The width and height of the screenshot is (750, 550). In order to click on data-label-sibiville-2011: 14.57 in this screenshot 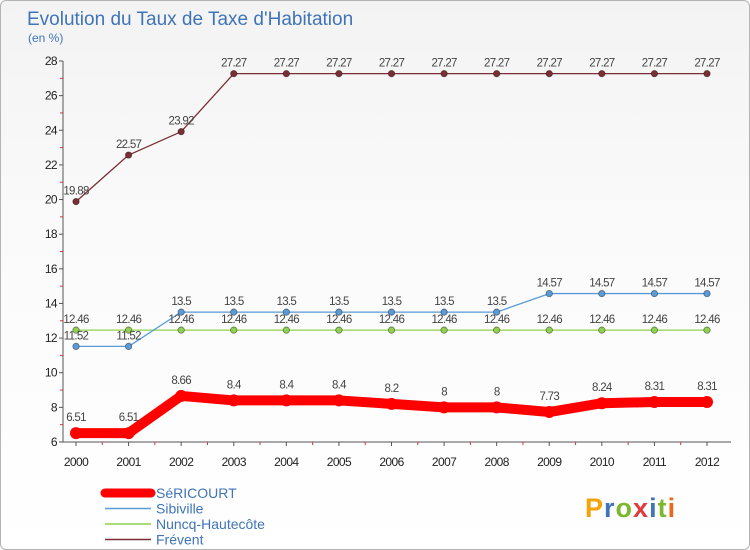, I will do `click(655, 284)`.